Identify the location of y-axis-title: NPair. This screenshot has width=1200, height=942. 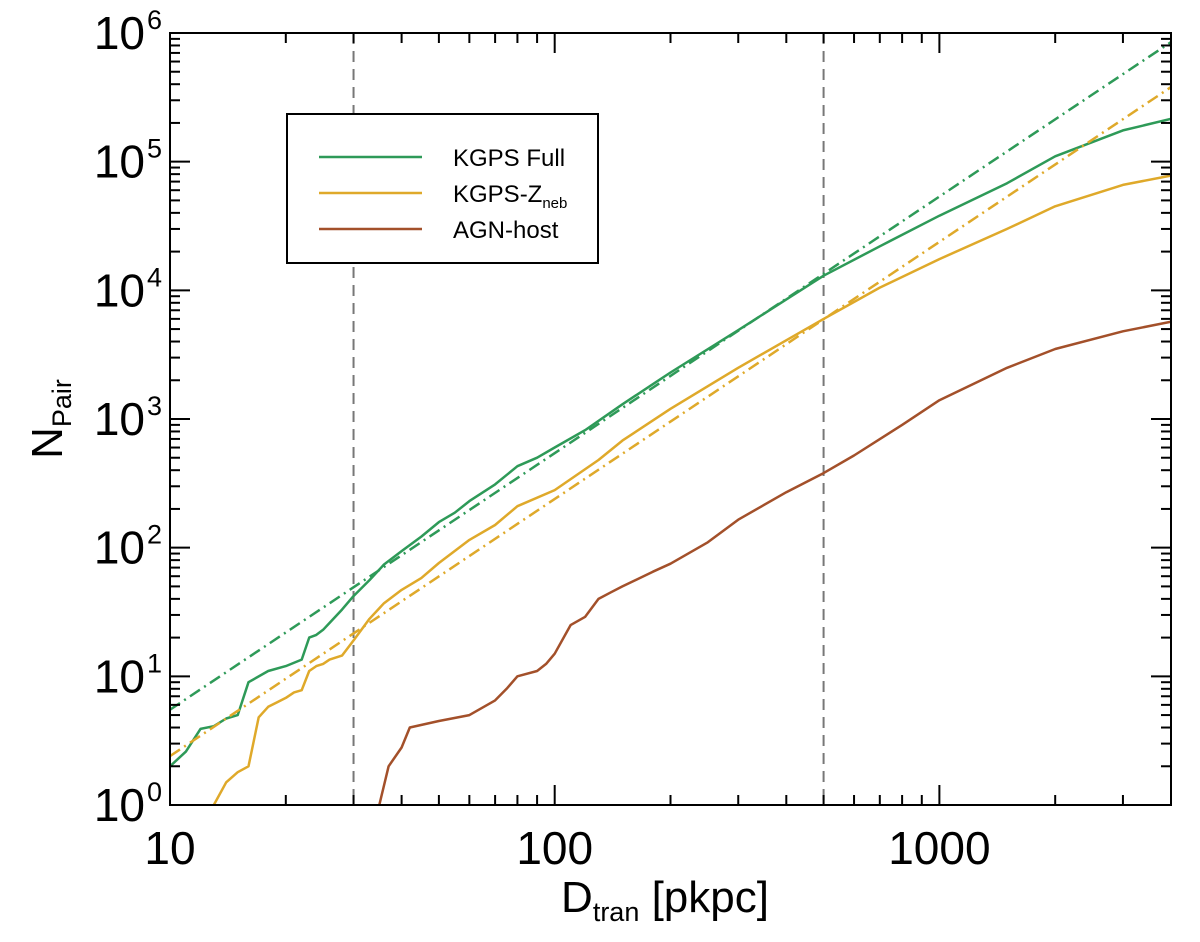
(50, 419).